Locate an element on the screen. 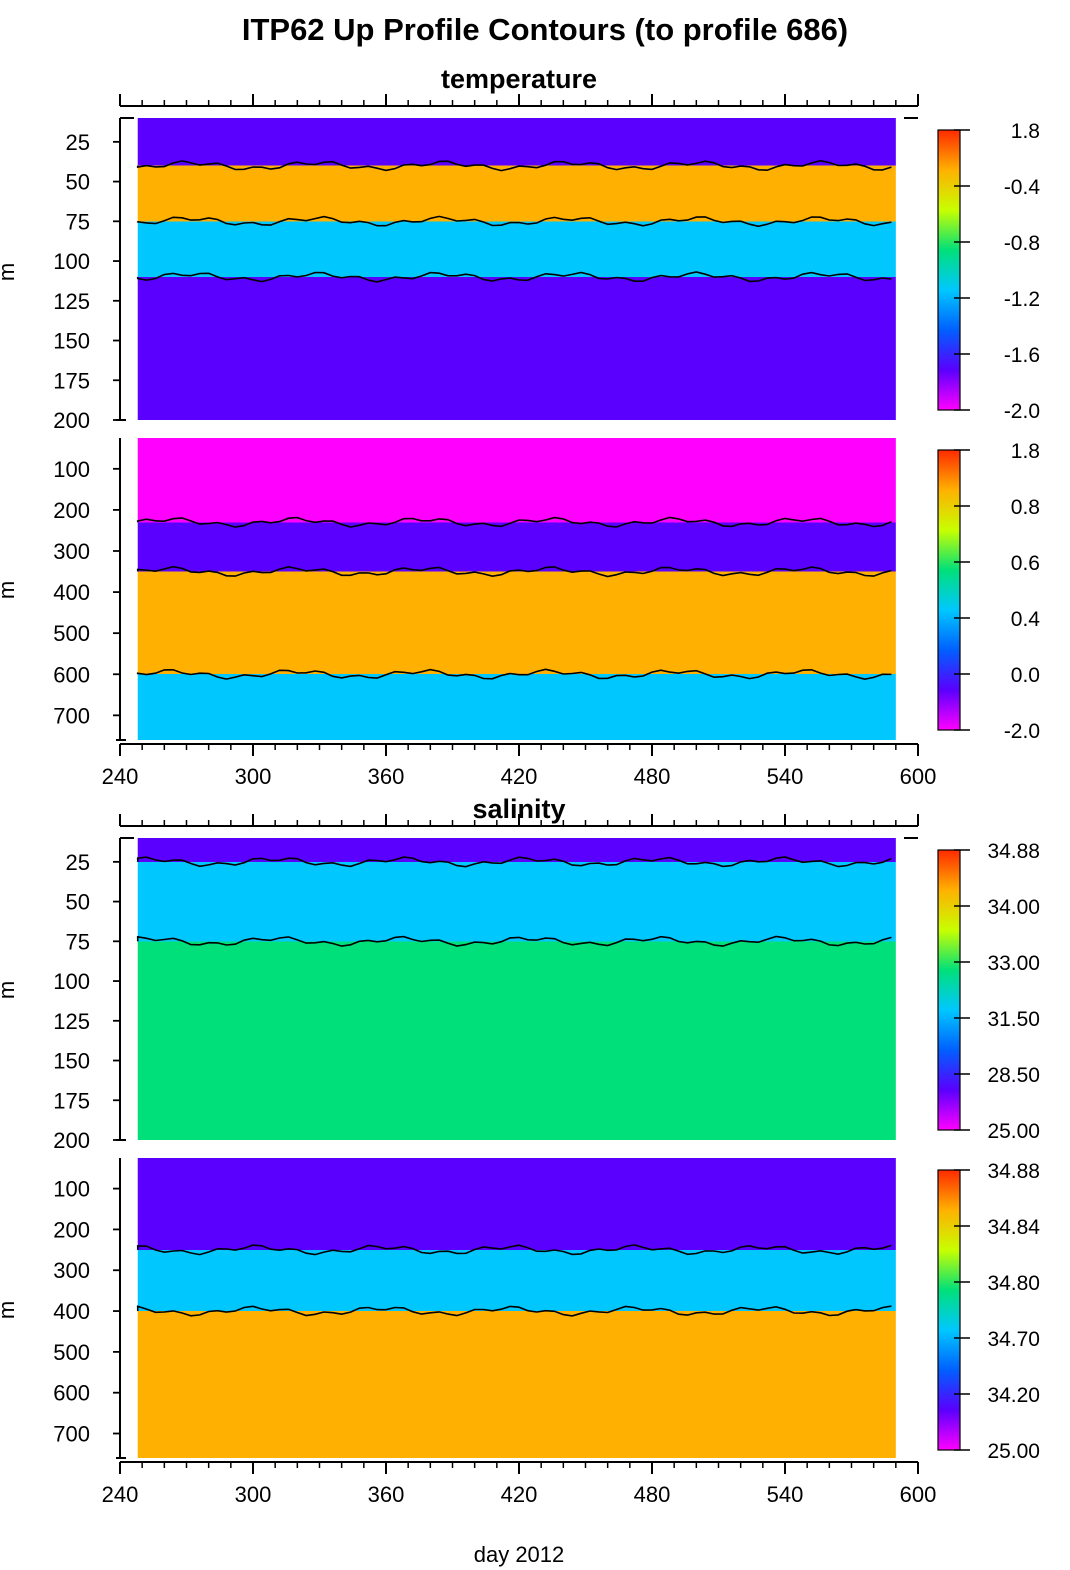 The image size is (1070, 1570). colorbar-label: -0.4 is located at coordinates (1022, 187).